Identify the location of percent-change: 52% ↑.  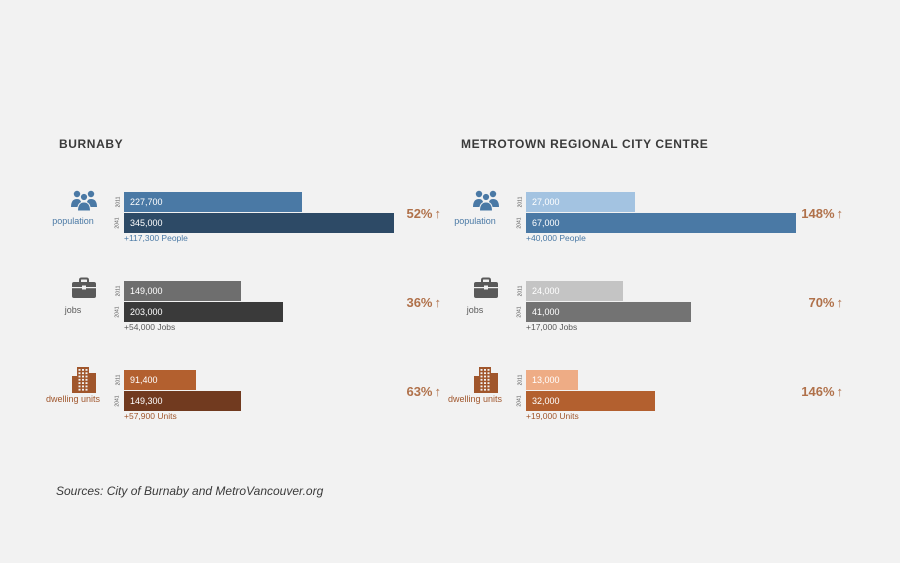
(401, 213).